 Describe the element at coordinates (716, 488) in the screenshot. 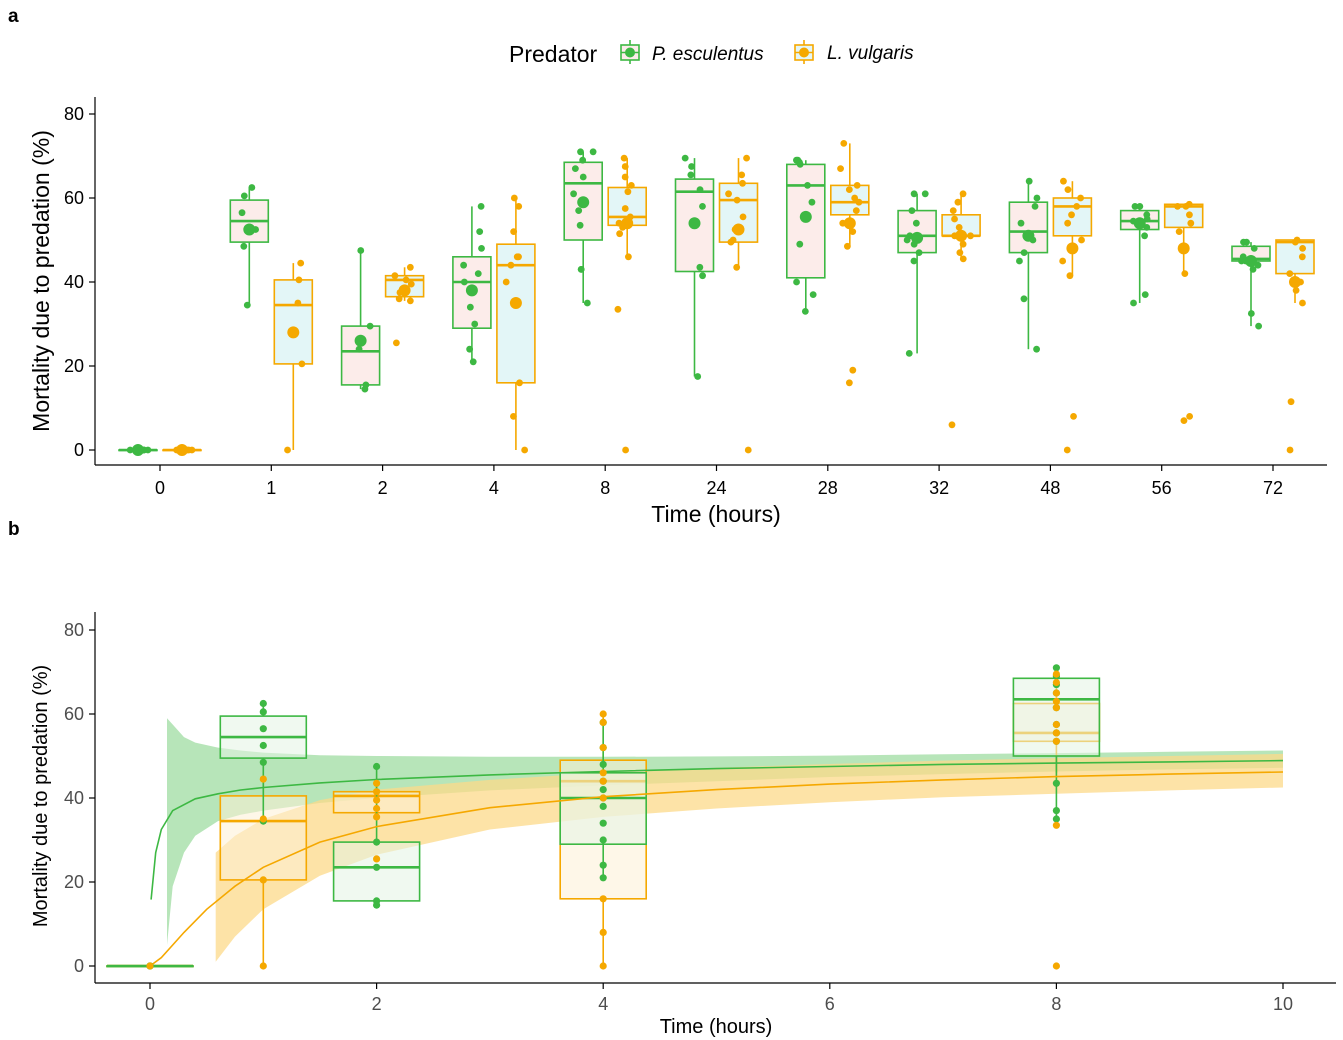

I see `panel-a-x-tick-label: 24` at that location.